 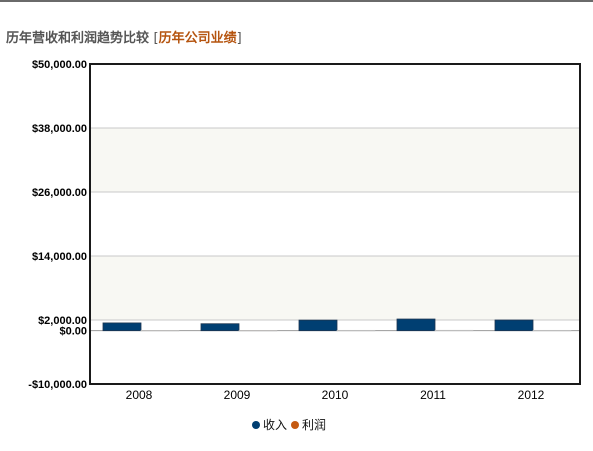 I want to click on bar-profit-2011, so click(x=454, y=330).